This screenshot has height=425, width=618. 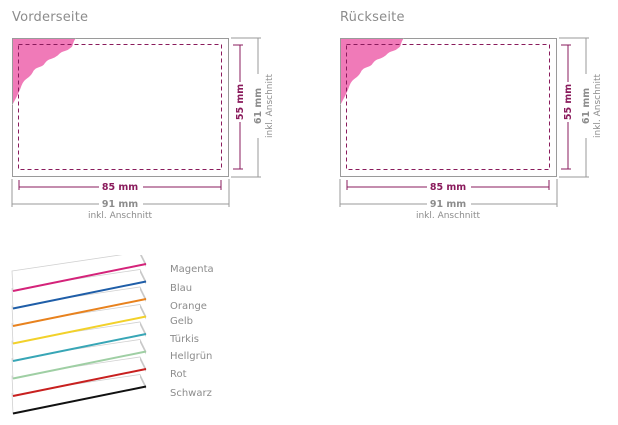 What do you see at coordinates (178, 374) in the screenshot?
I see `color-label-rot: Rot` at bounding box center [178, 374].